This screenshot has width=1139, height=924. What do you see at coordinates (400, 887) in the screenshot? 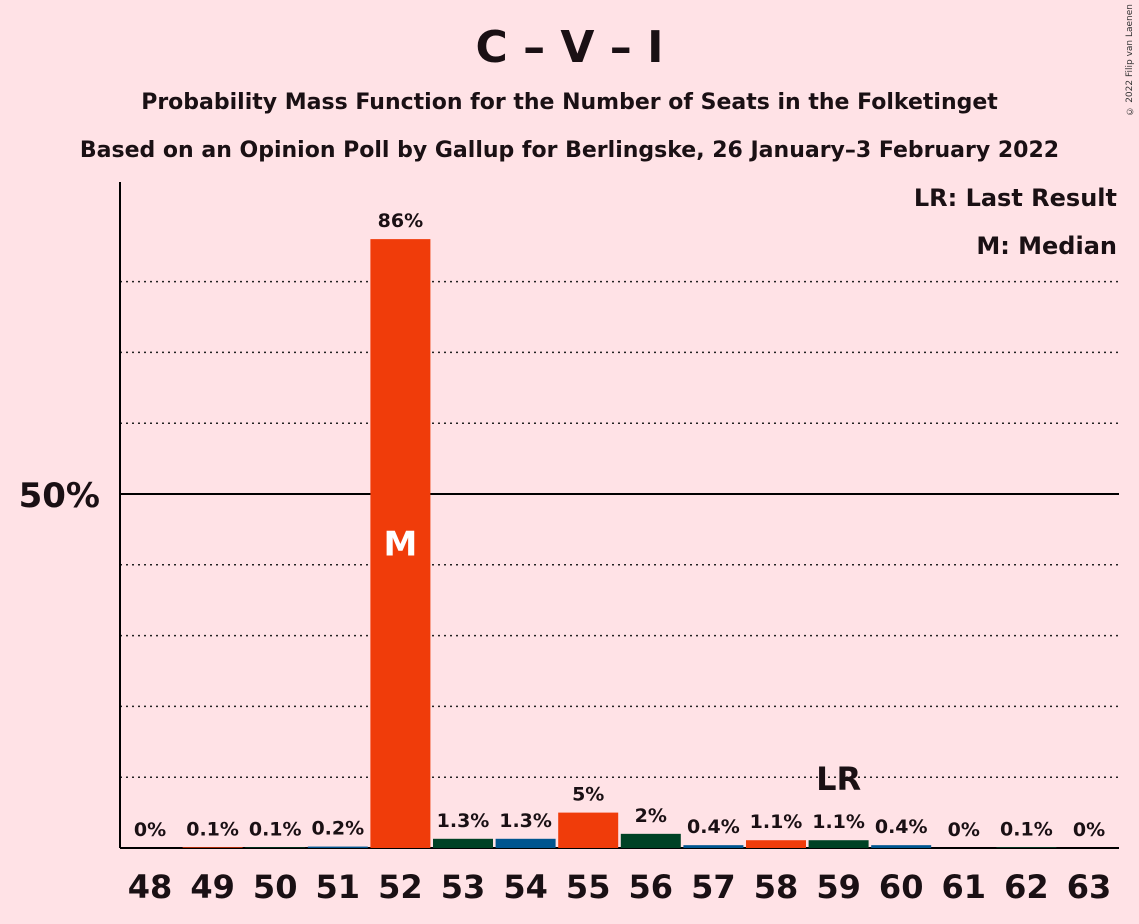
I see `x-tick-label-52: 52` at bounding box center [400, 887].